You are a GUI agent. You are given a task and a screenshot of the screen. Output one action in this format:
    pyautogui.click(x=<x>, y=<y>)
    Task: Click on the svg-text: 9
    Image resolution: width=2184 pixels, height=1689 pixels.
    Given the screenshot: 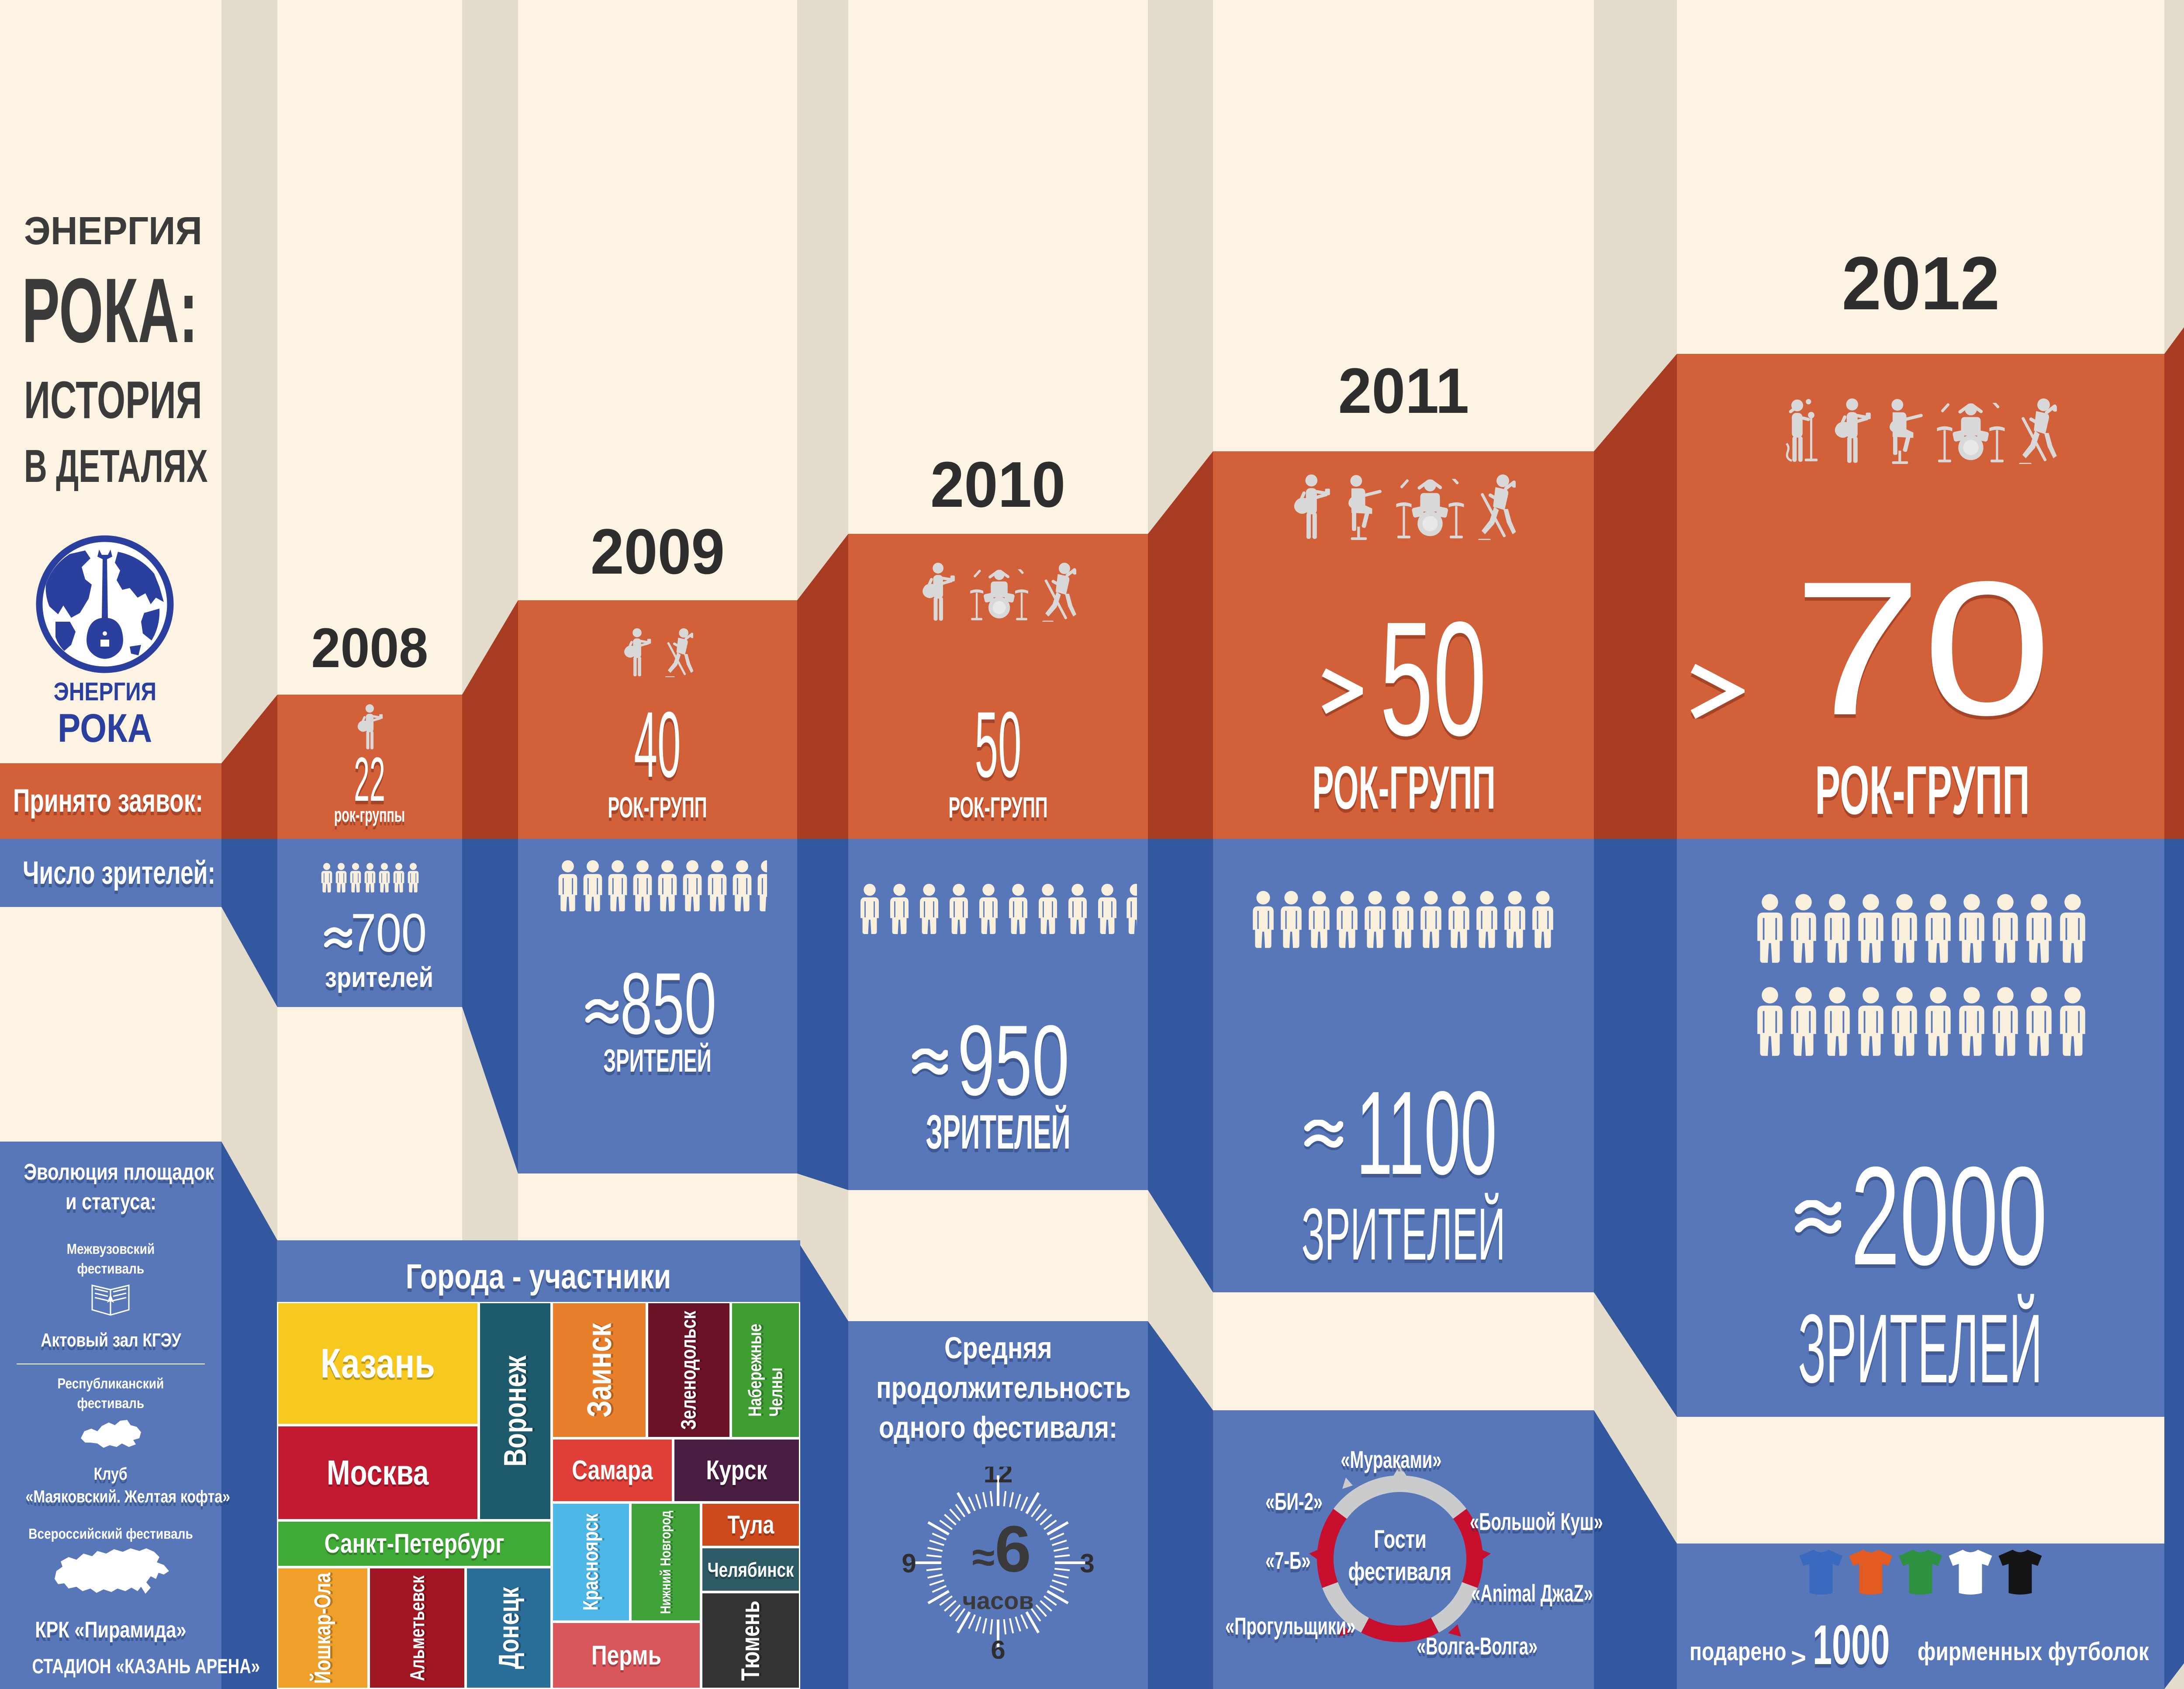 What is the action you would take?
    pyautogui.click(x=909, y=1564)
    